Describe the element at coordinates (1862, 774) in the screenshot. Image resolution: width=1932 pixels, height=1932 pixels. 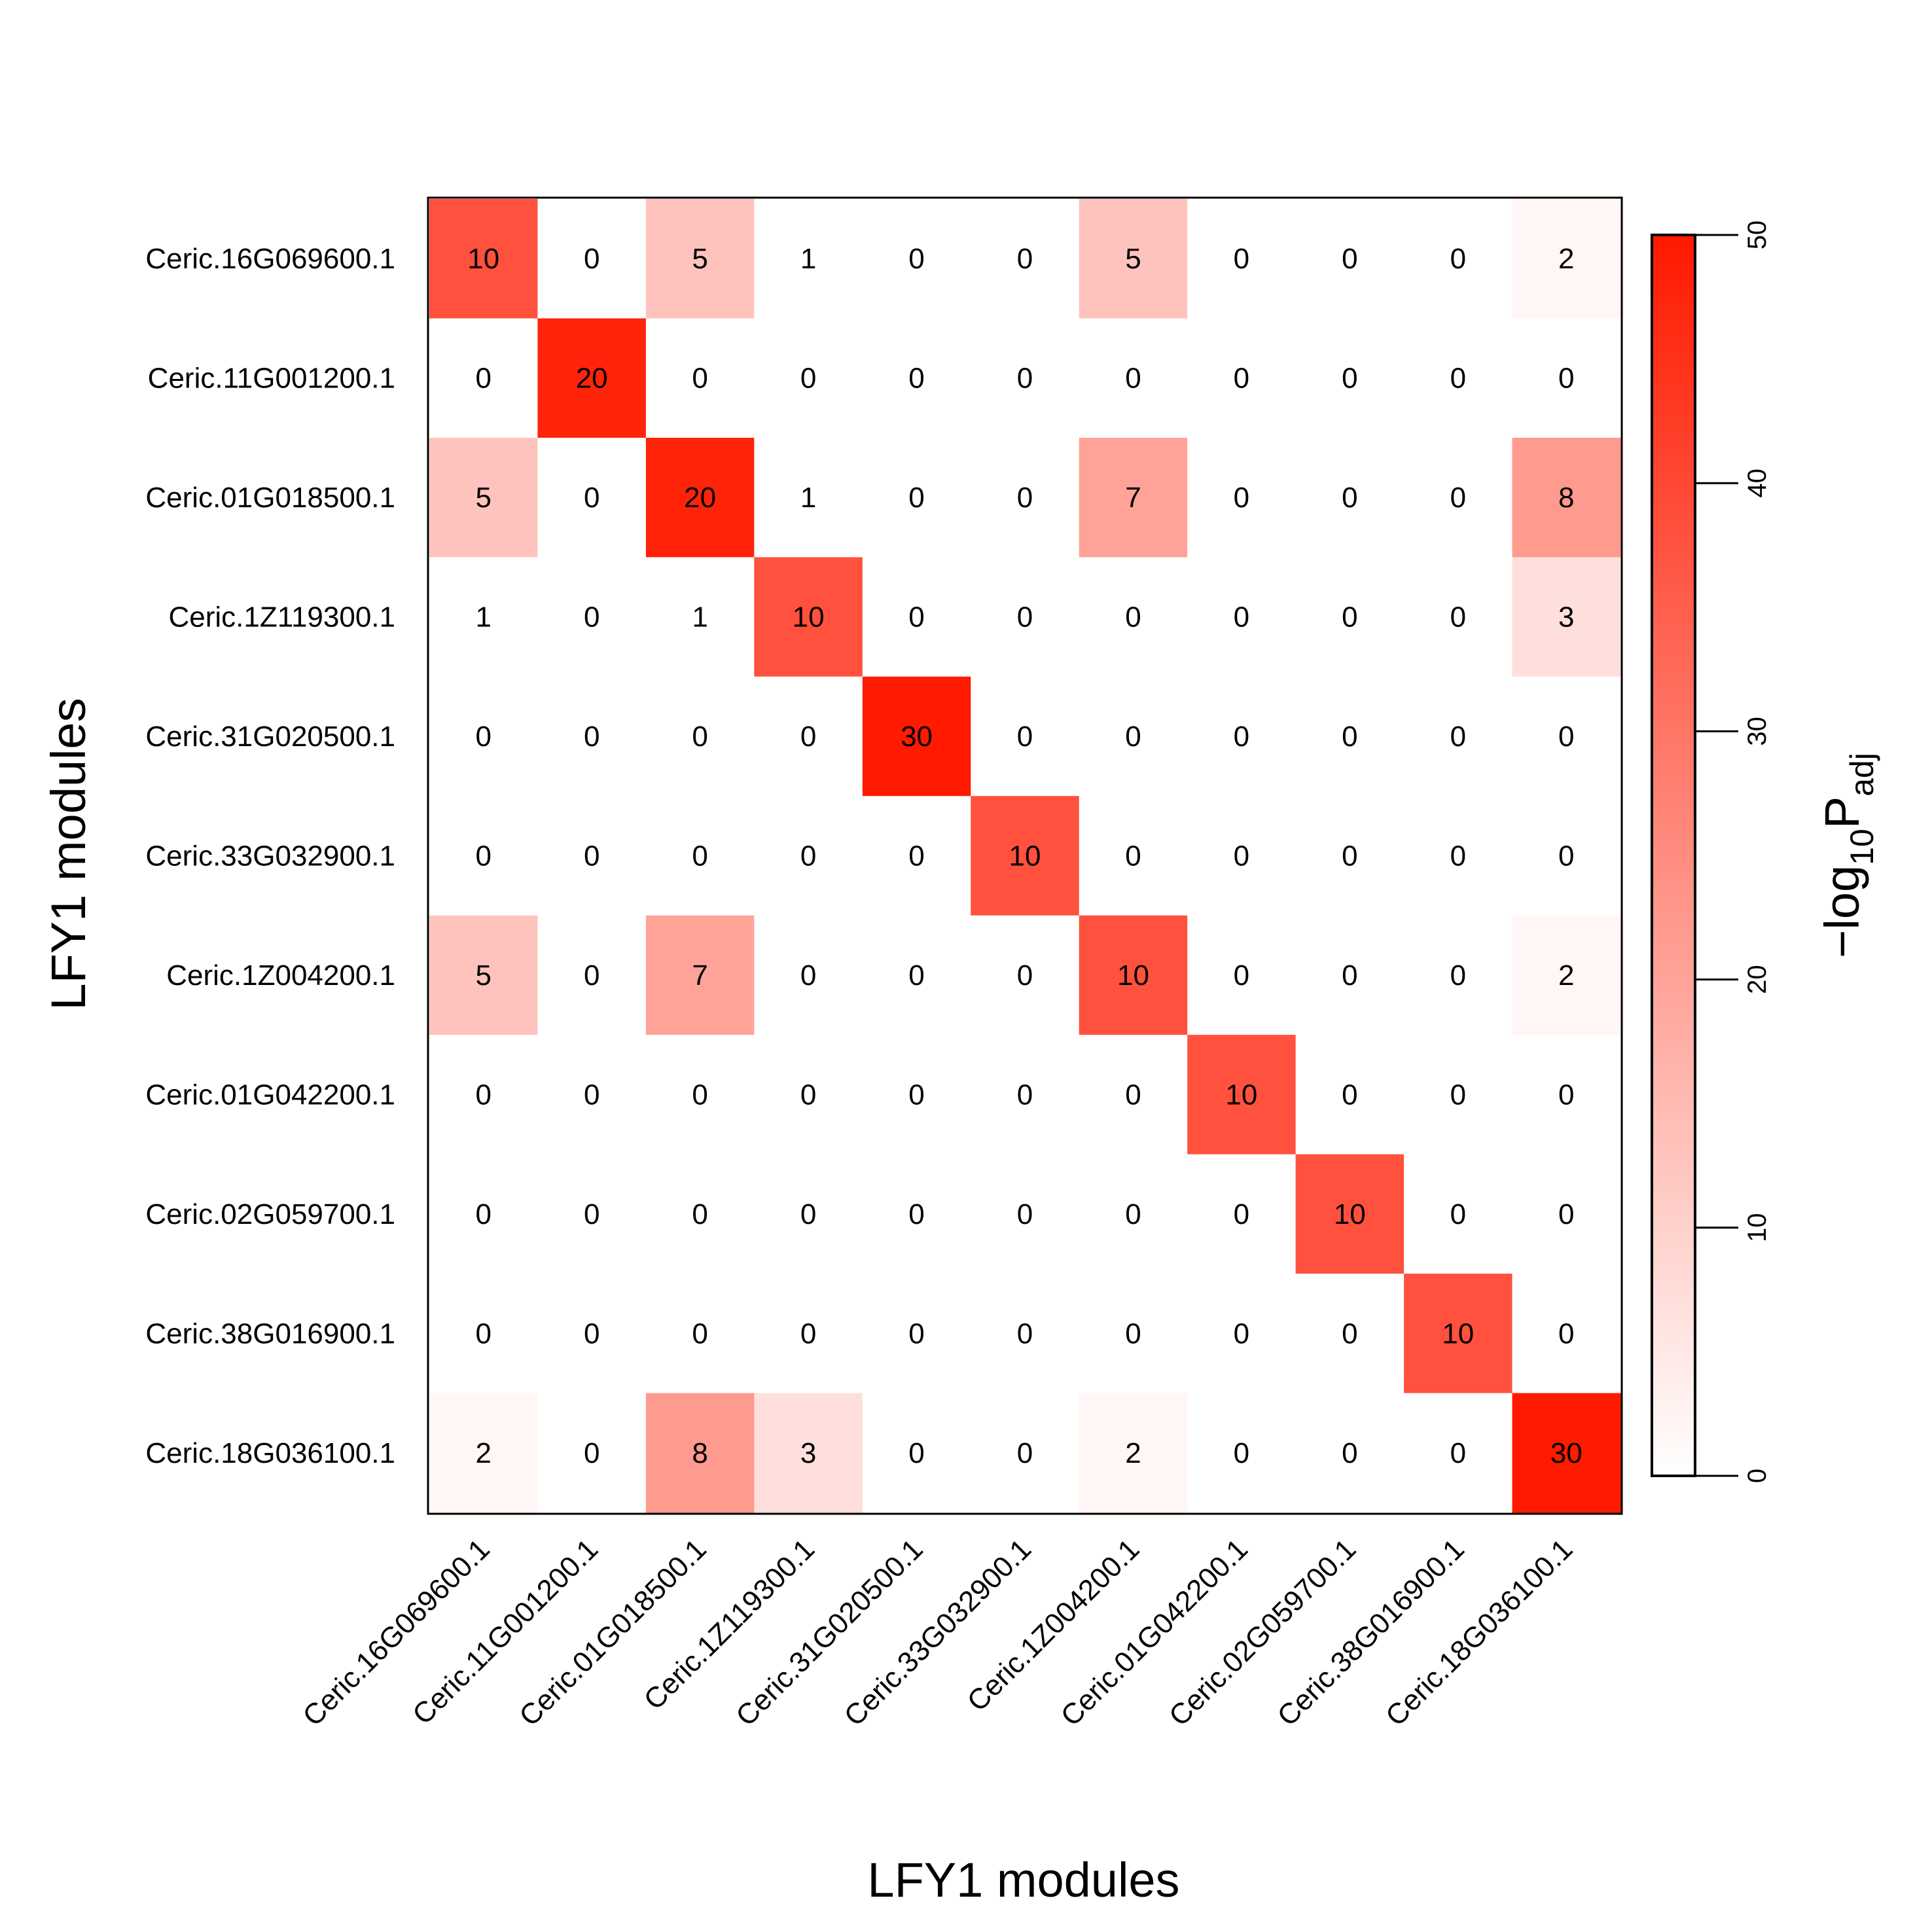
I see `color-scale-title-sub2: adj` at that location.